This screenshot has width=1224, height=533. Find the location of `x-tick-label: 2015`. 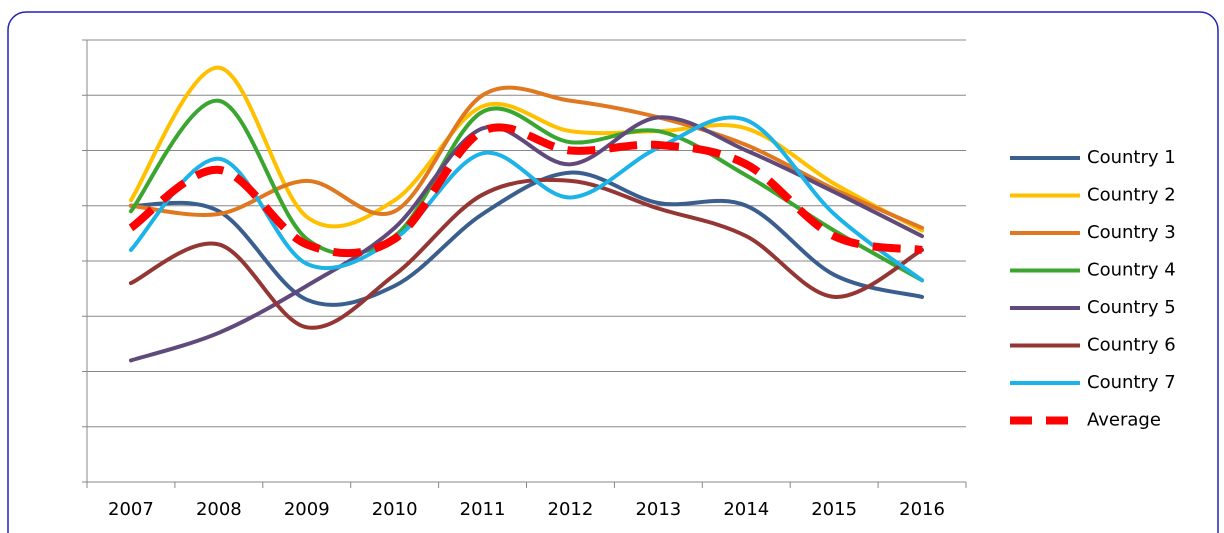

x-tick-label: 2015 is located at coordinates (834, 509).